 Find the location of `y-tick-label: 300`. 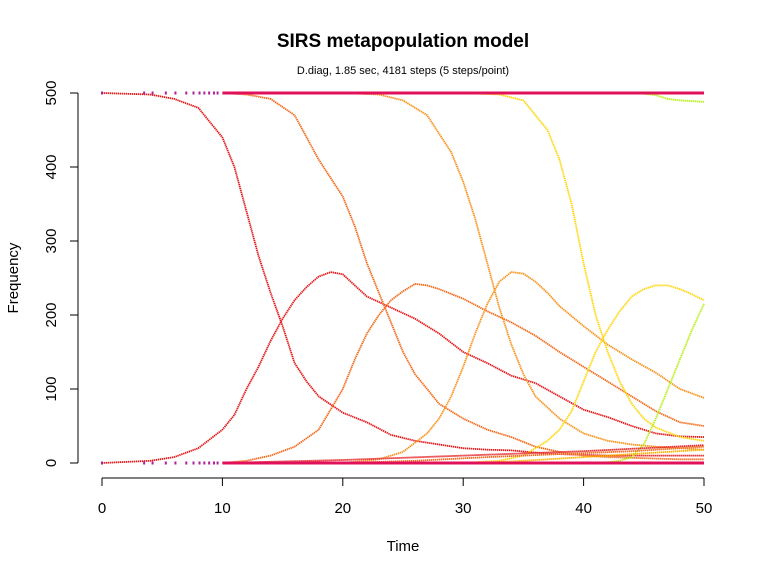

y-tick-label: 300 is located at coordinates (51, 240).